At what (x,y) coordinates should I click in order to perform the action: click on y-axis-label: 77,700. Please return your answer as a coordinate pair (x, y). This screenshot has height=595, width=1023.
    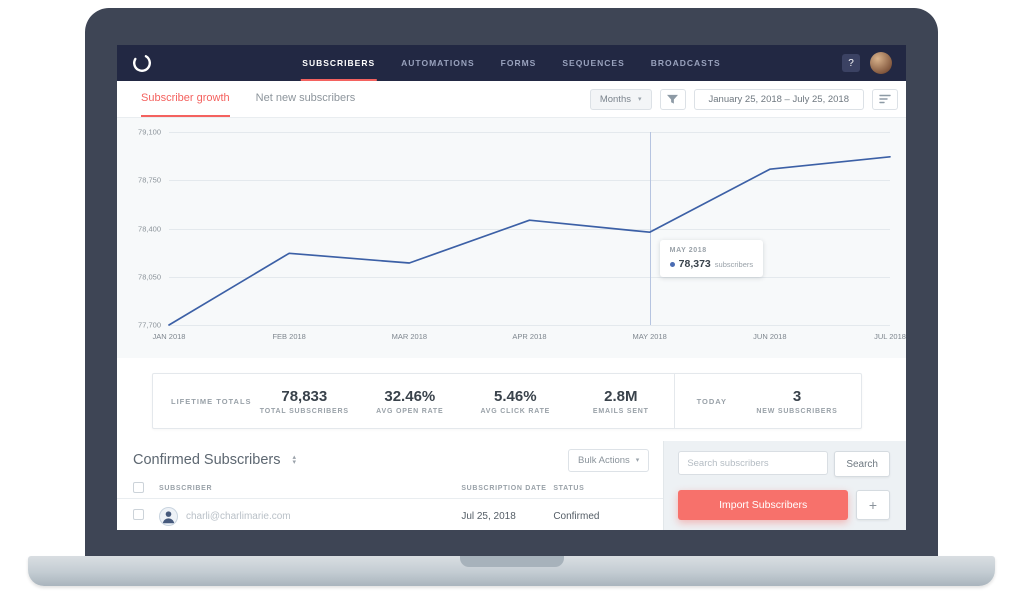
    Looking at the image, I should click on (149, 325).